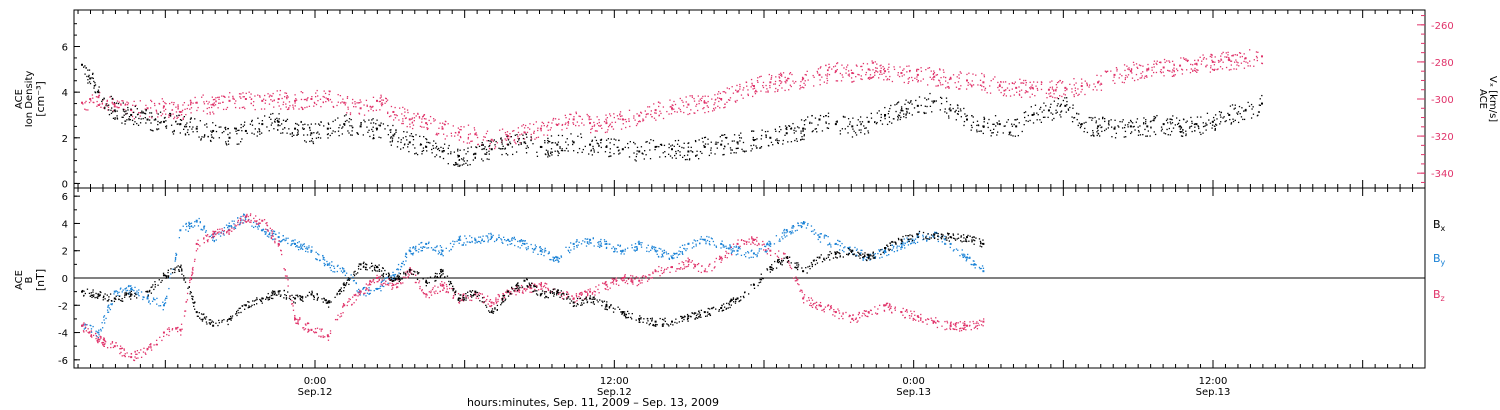  Describe the element at coordinates (65, 184) in the screenshot. I see `top-left-tick-label: 0` at that location.